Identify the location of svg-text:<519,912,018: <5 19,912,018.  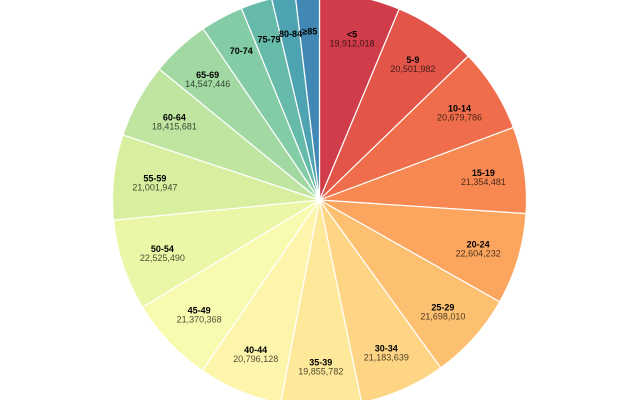
(351, 39).